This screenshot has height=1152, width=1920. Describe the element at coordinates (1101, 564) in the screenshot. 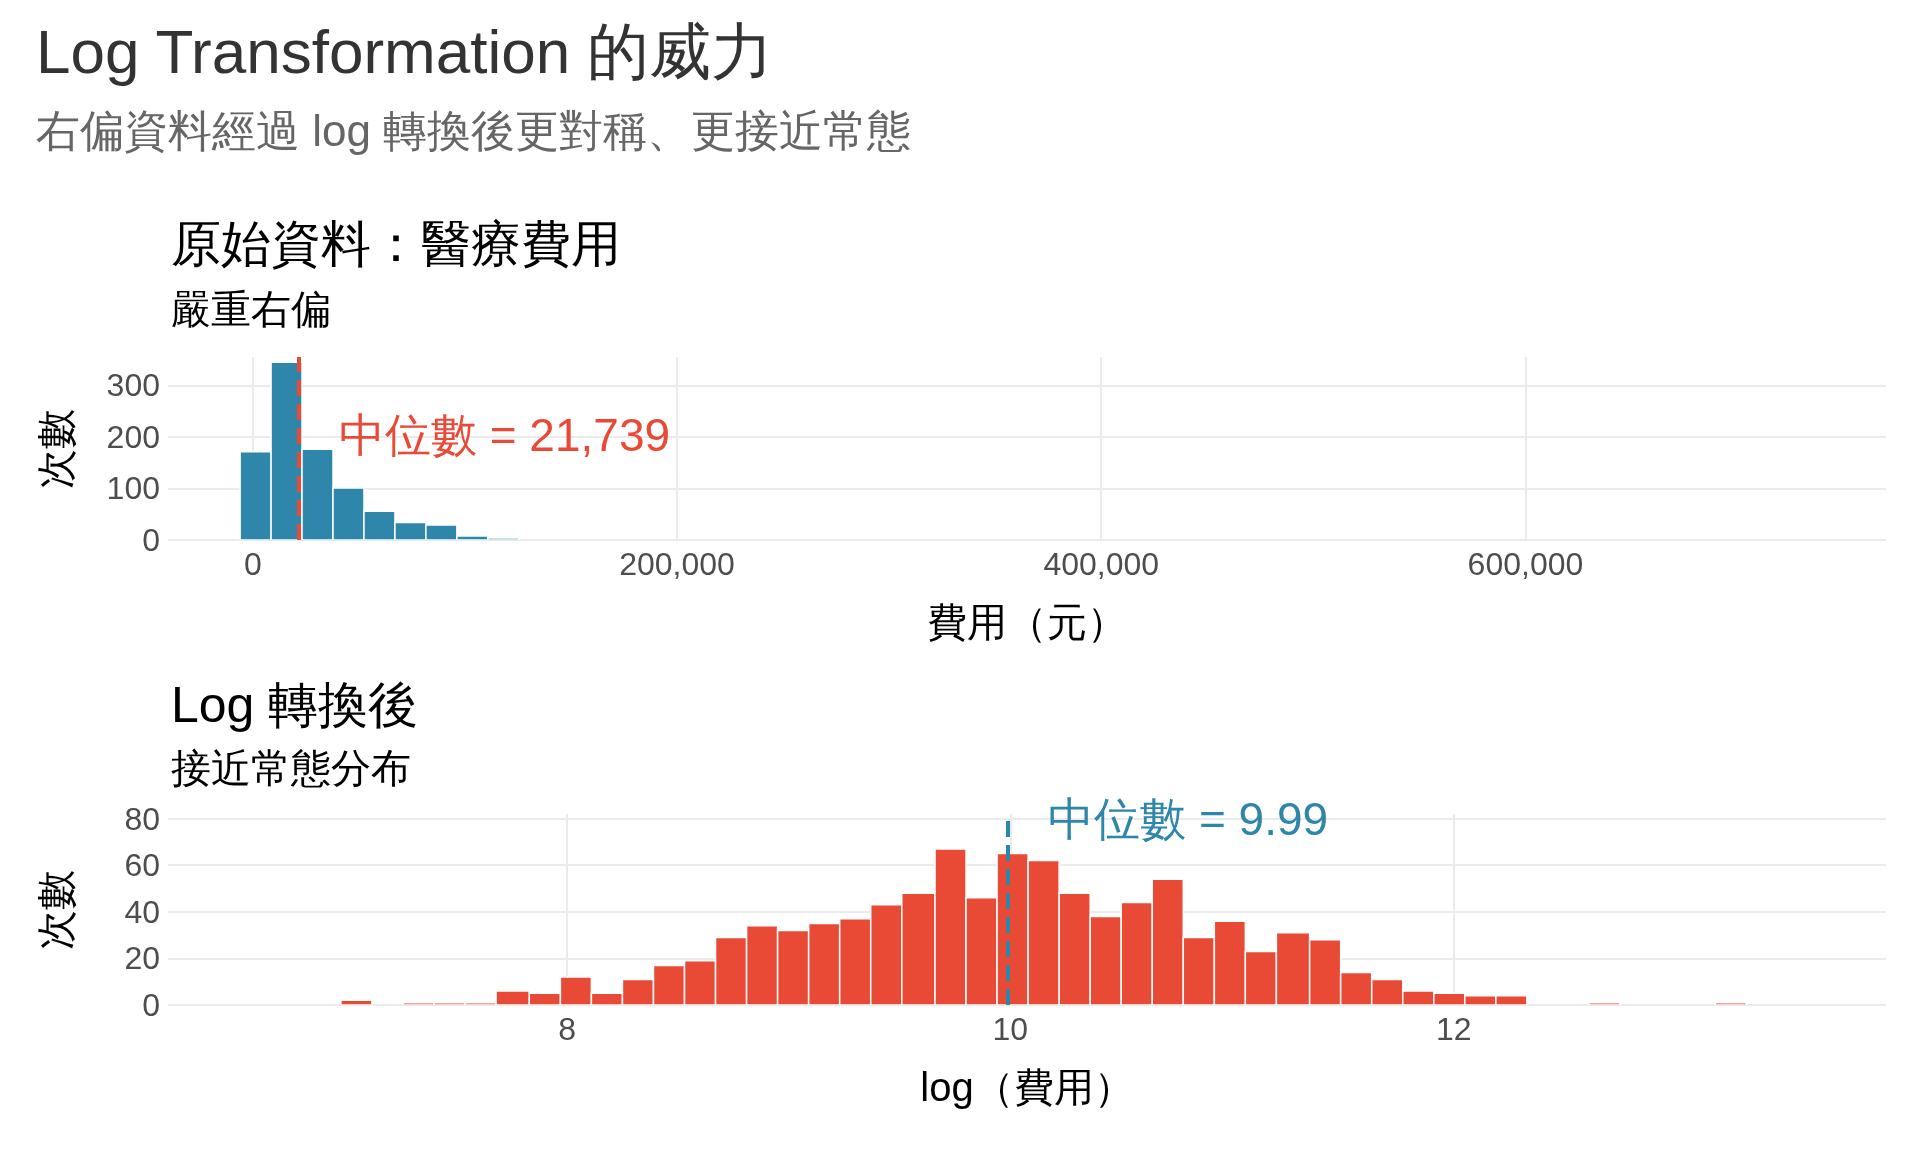

I see `x-tick-label: 400,000` at that location.